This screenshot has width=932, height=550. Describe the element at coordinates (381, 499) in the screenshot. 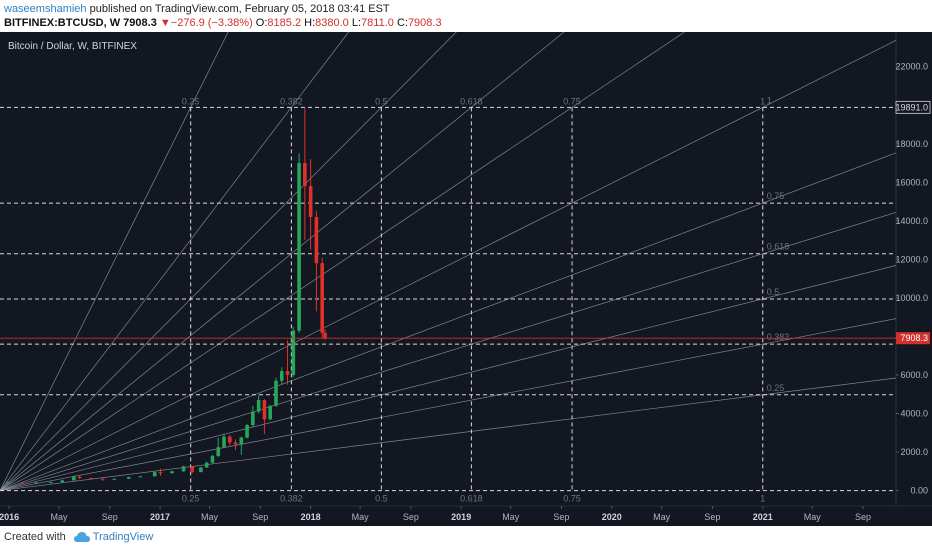

I see `fib-time-bottom-label-3: 0.5` at that location.